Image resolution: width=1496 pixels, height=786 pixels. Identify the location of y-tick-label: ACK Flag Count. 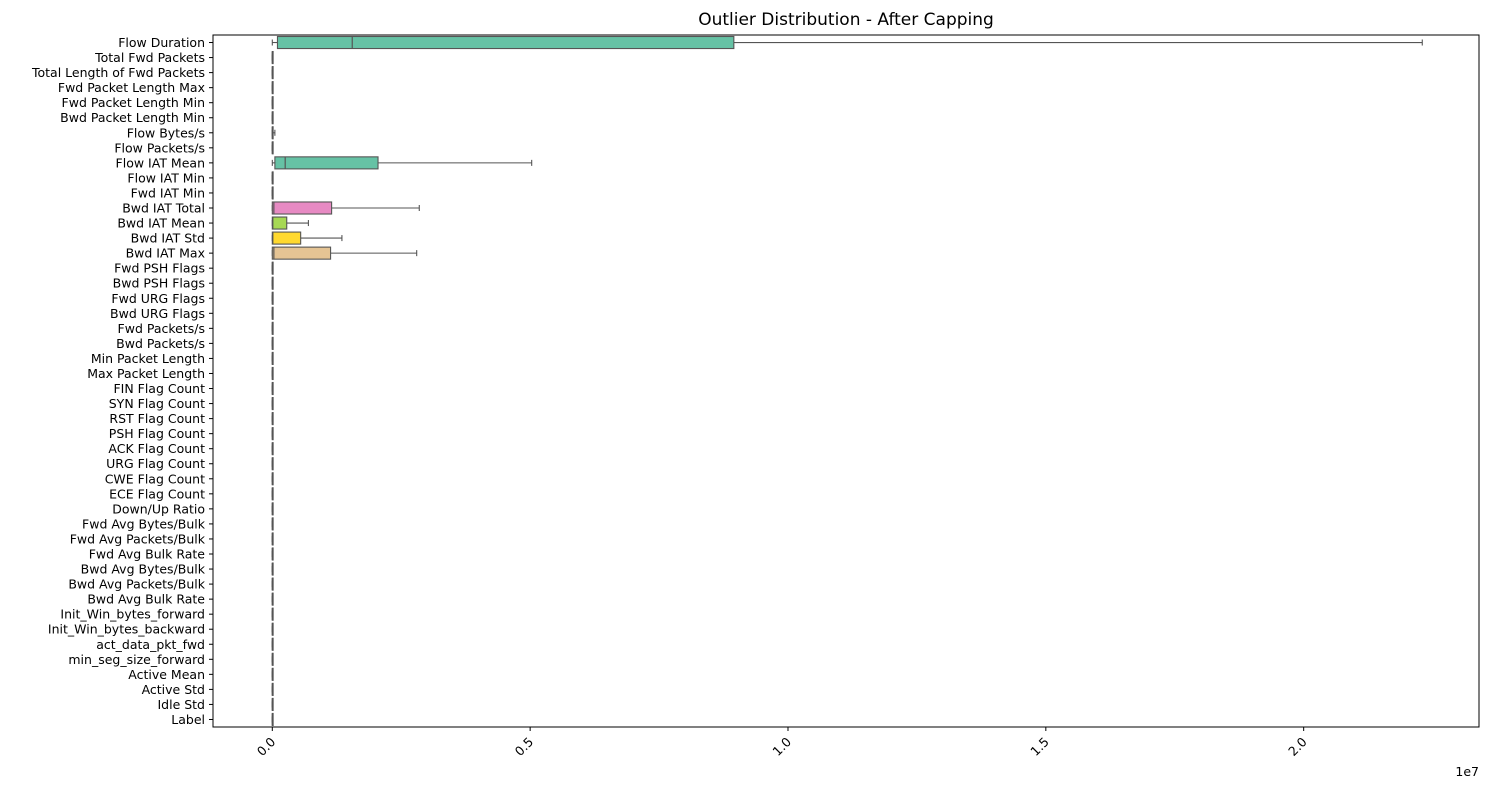
(156, 448).